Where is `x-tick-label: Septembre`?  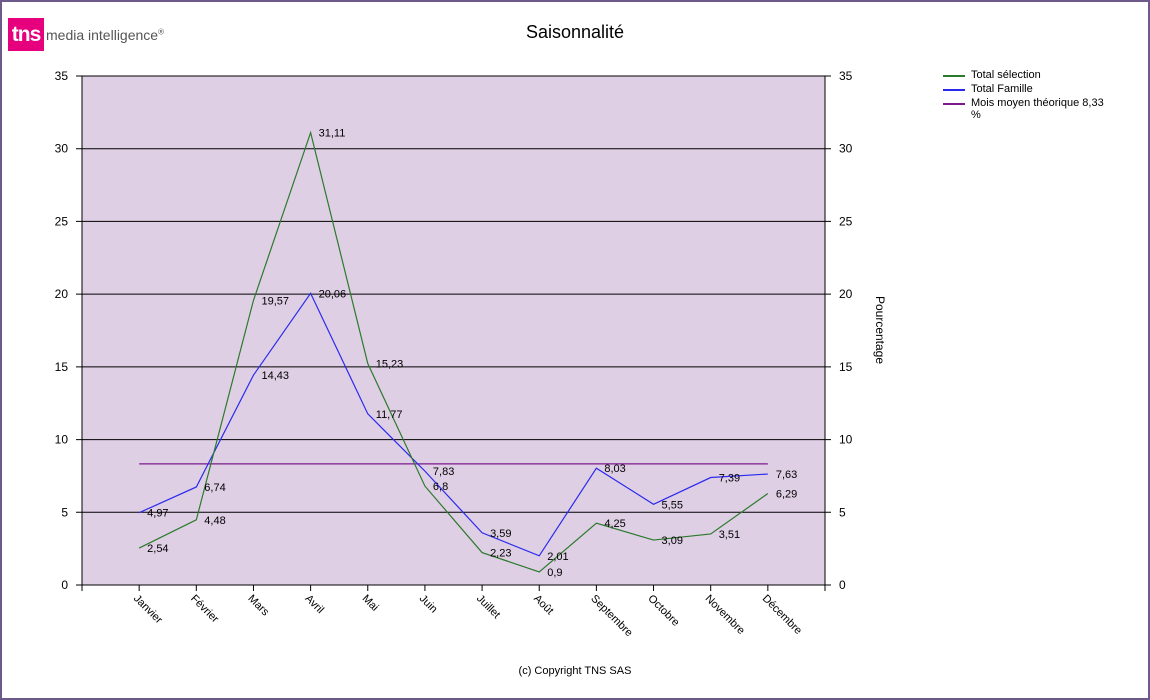
x-tick-label: Septembre is located at coordinates (611, 616).